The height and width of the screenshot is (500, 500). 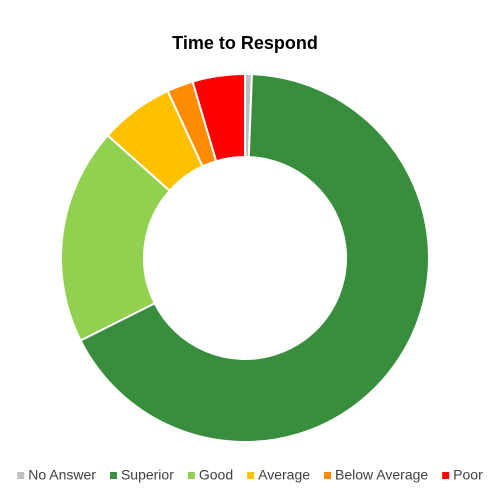 What do you see at coordinates (216, 475) in the screenshot?
I see `legend-label: Good` at bounding box center [216, 475].